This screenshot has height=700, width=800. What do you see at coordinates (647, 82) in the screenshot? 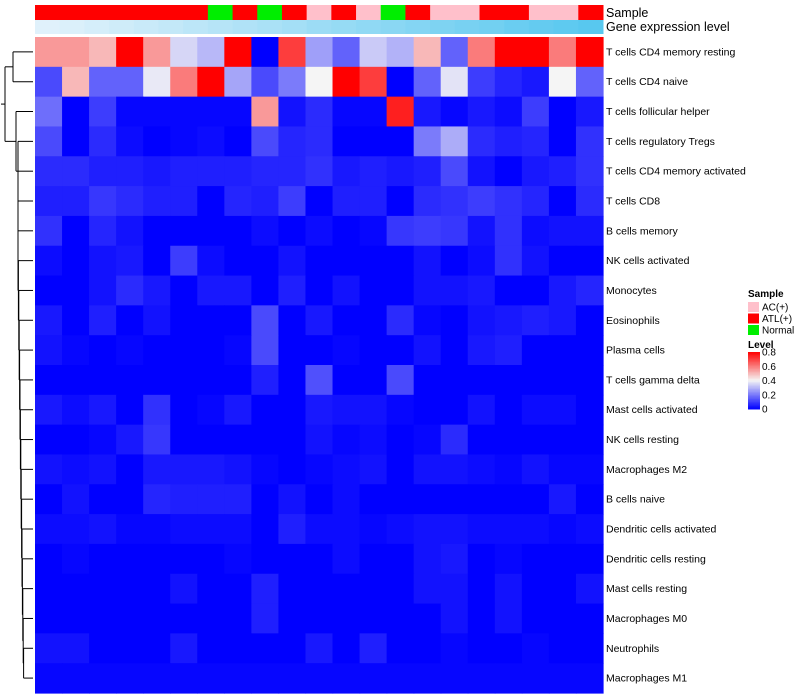
I see `row-label: T cells CD4 naive` at bounding box center [647, 82].